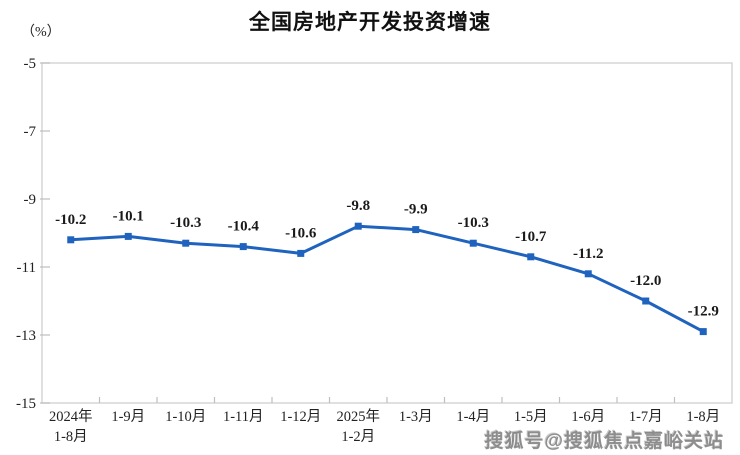 The height and width of the screenshot is (455, 740). I want to click on x-axis-tick-label: 1-2月, so click(358, 437).